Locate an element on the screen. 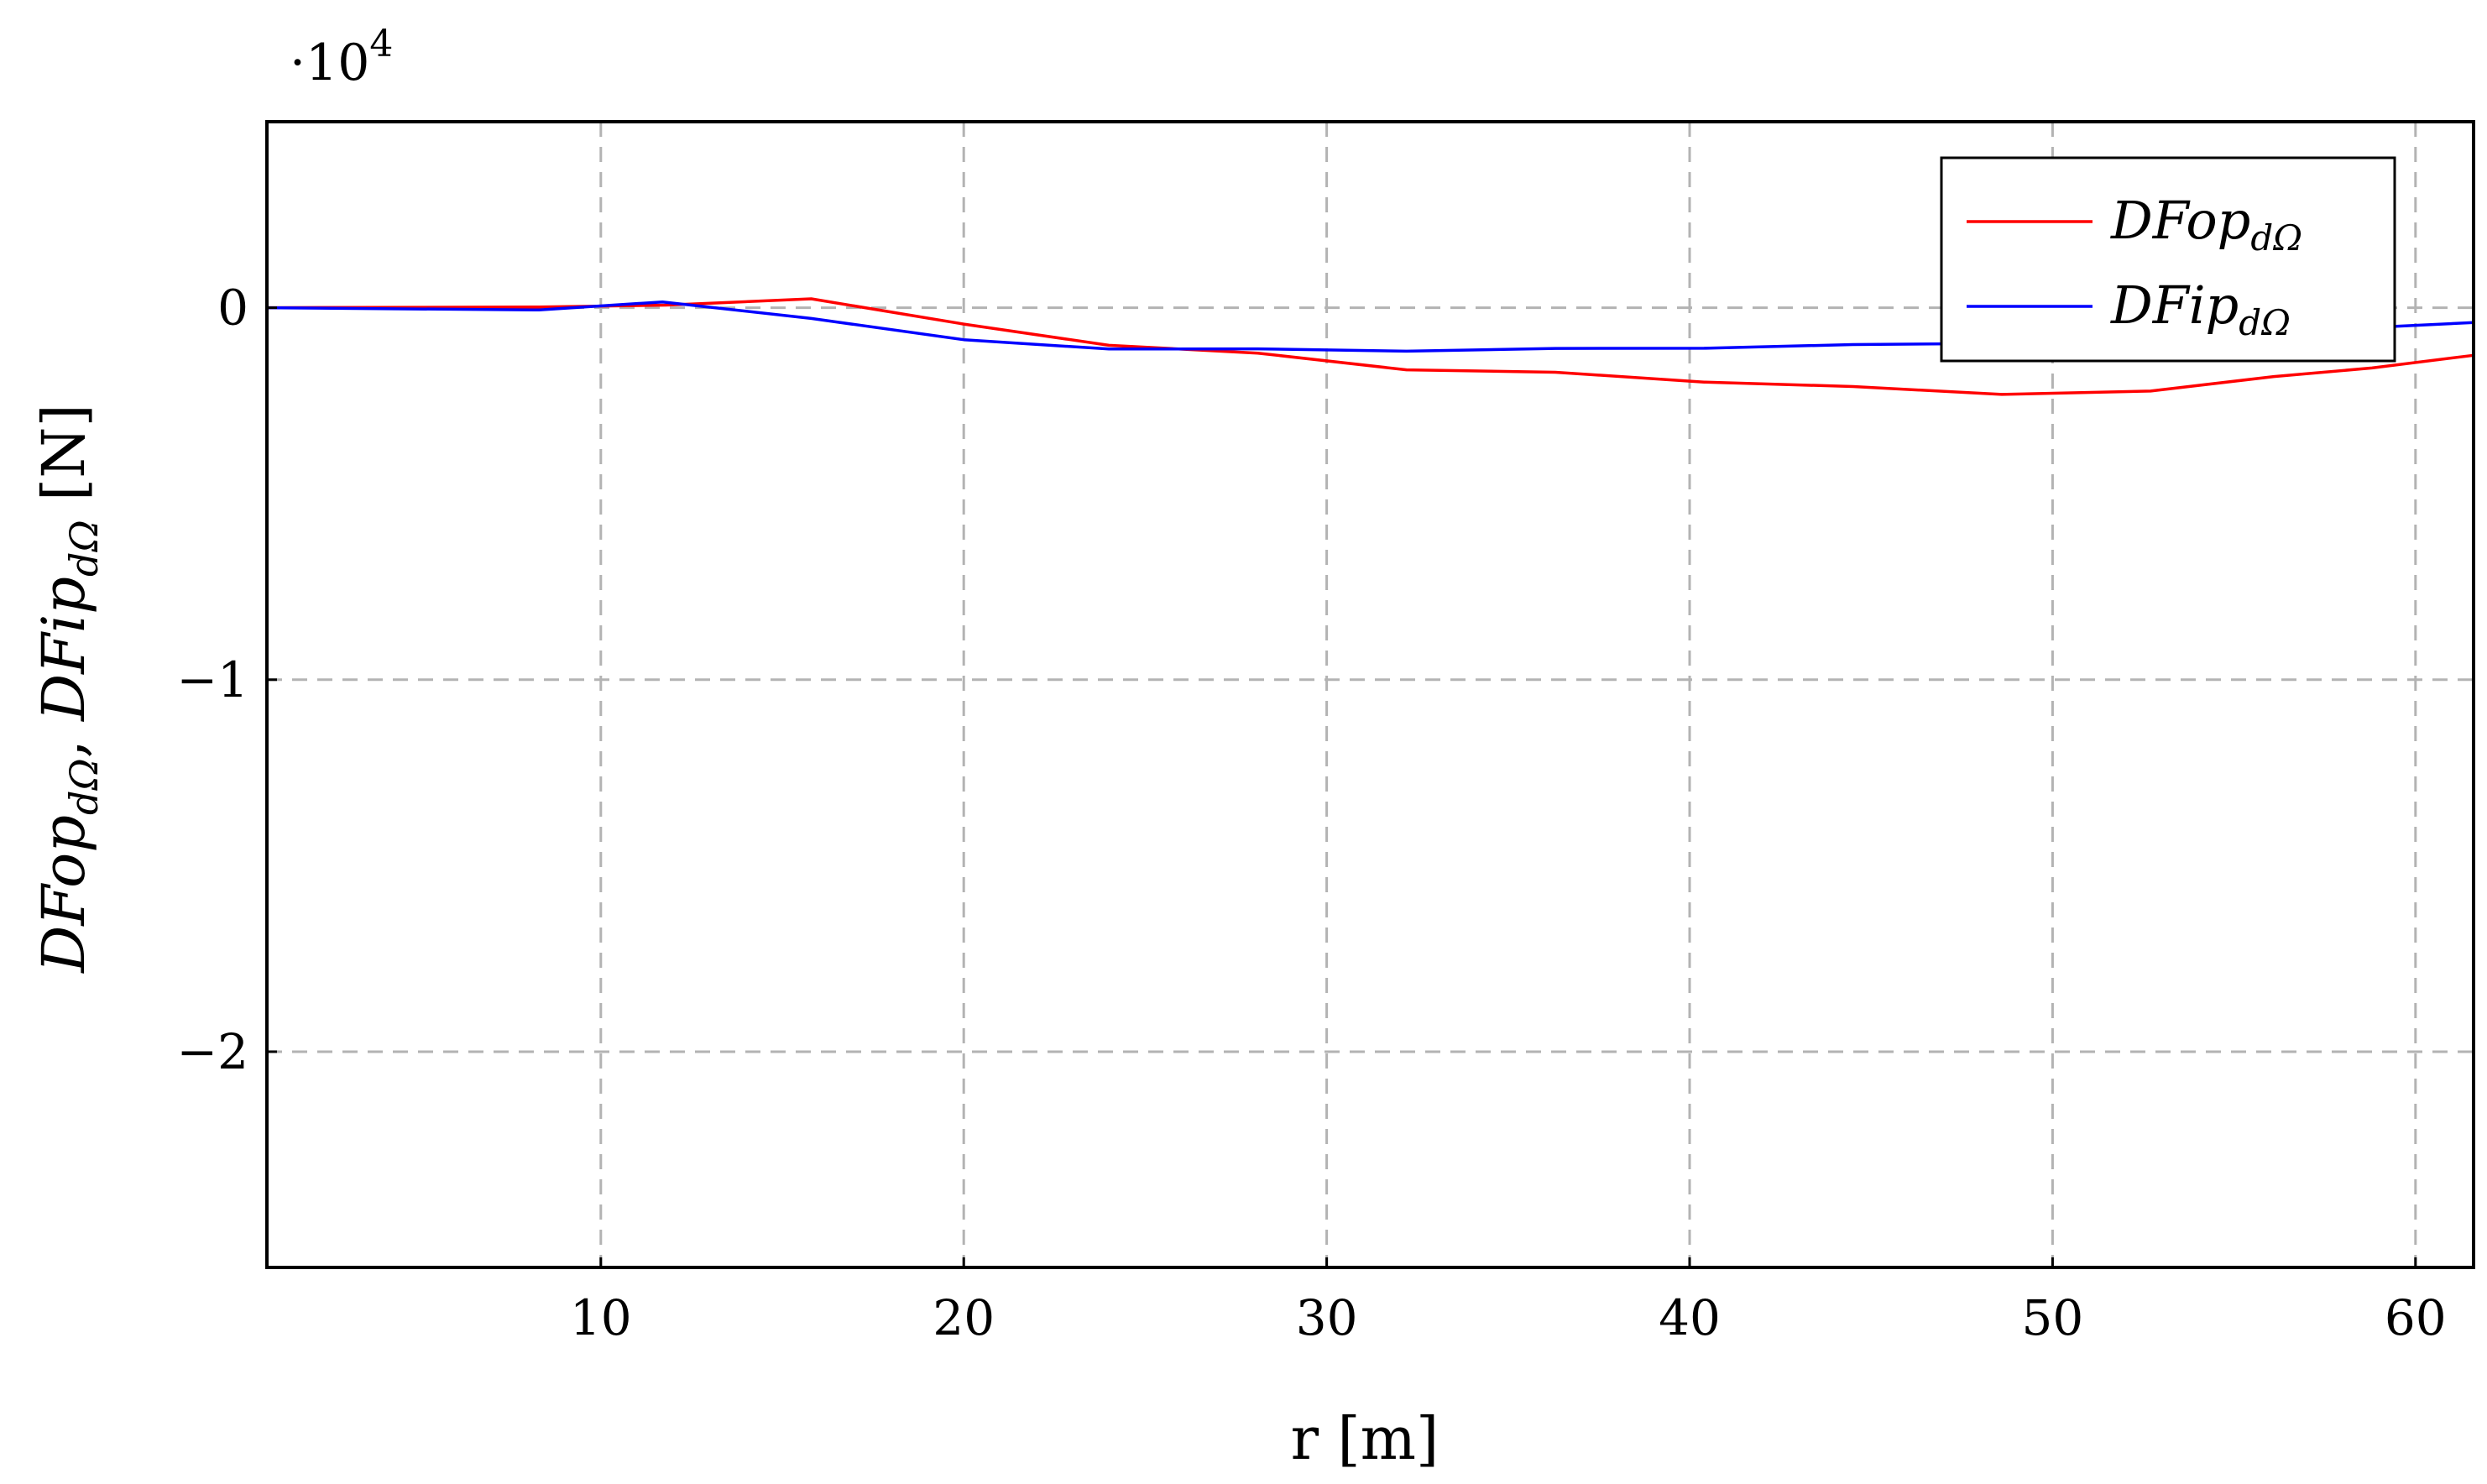 Image resolution: width=2487 pixels, height=1484 pixels. x-tick-label: 40 is located at coordinates (1690, 1317).